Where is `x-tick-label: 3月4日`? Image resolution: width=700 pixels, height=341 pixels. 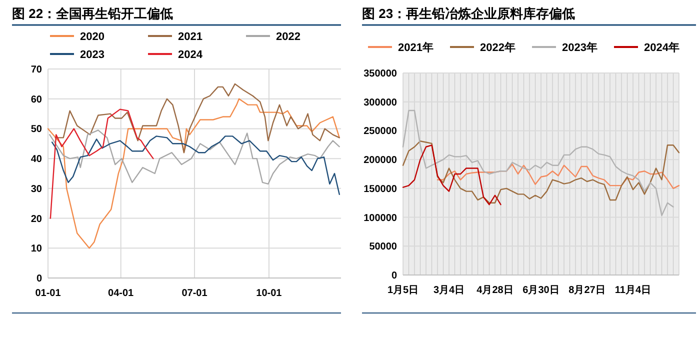
x-tick-label: 3月4日 is located at coordinates (449, 290).